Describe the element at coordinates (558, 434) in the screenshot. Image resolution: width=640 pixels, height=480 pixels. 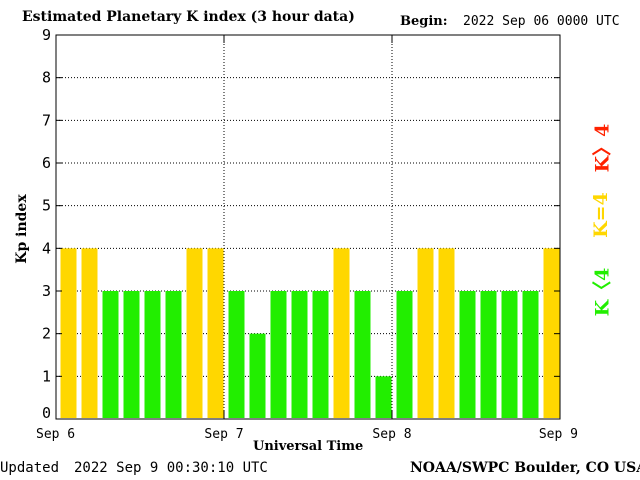
I see `x-tick-label: Sep 9` at that location.